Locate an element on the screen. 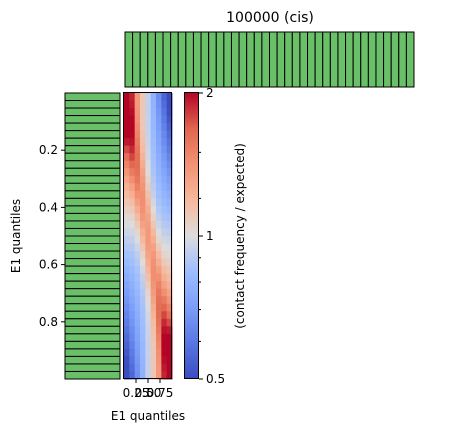 The image size is (458, 433). x-tick-label: 0.25 is located at coordinates (136, 393).